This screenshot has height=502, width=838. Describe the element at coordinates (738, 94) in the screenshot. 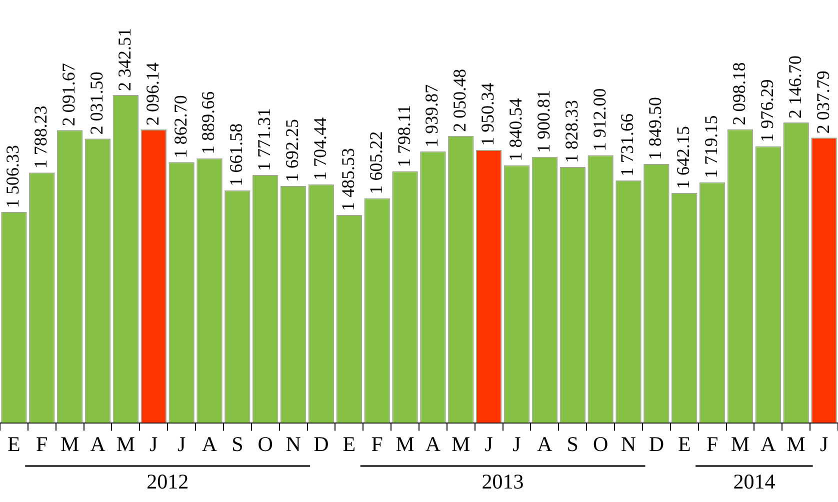

I see `data-label: 2 098.18` at that location.